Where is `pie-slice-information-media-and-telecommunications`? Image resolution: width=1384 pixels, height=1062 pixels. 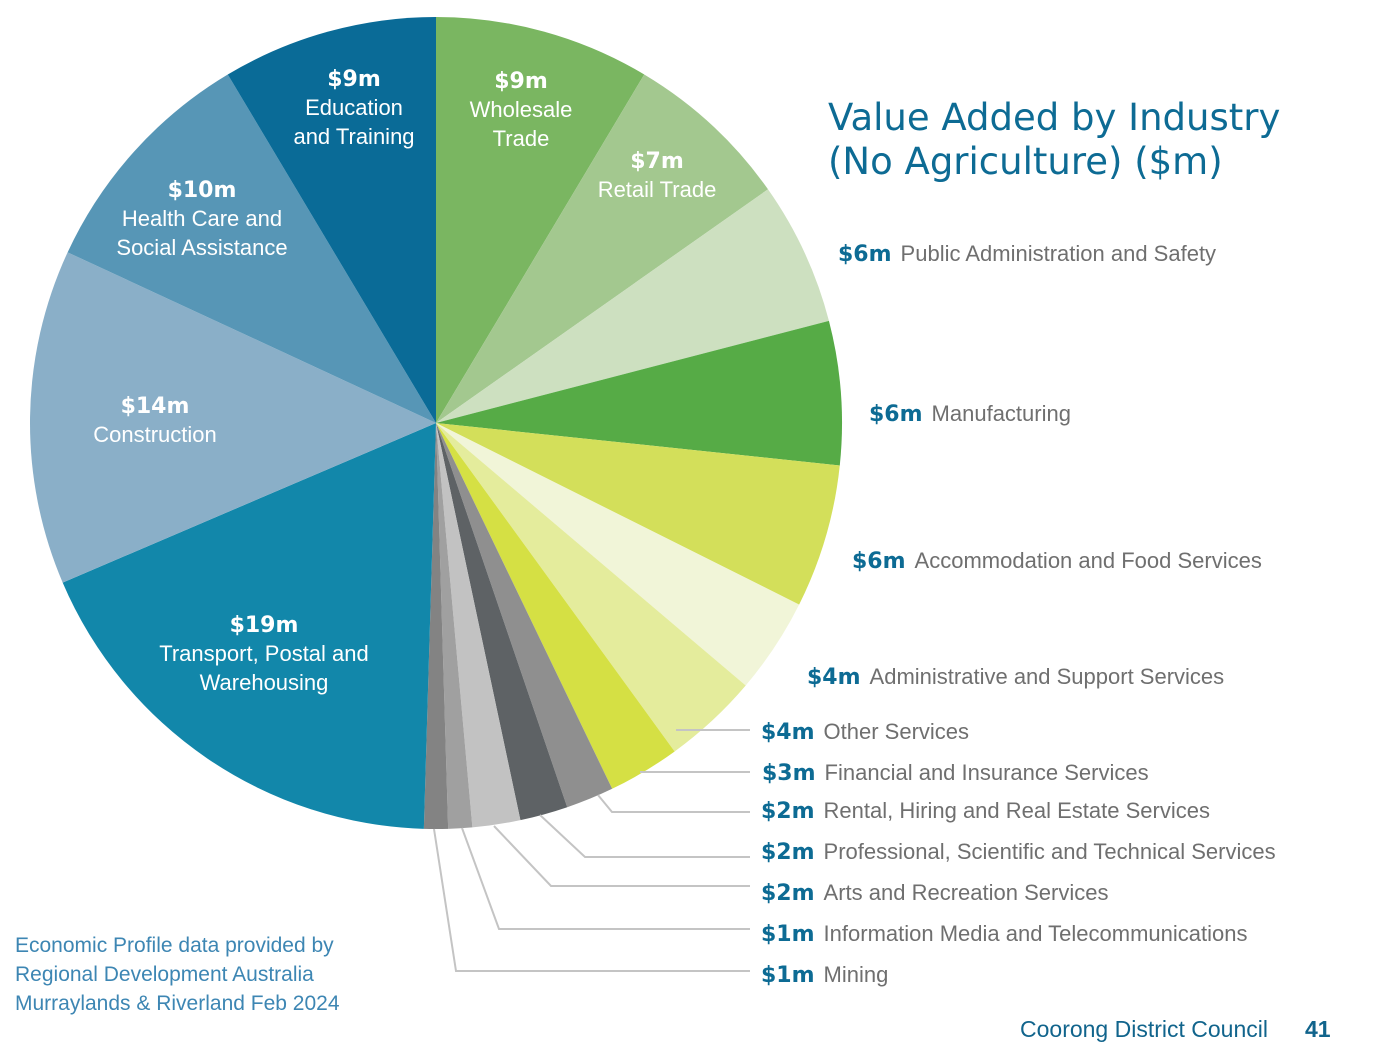
pie-slice-information-media-and-telecommunications is located at coordinates (454, 626).